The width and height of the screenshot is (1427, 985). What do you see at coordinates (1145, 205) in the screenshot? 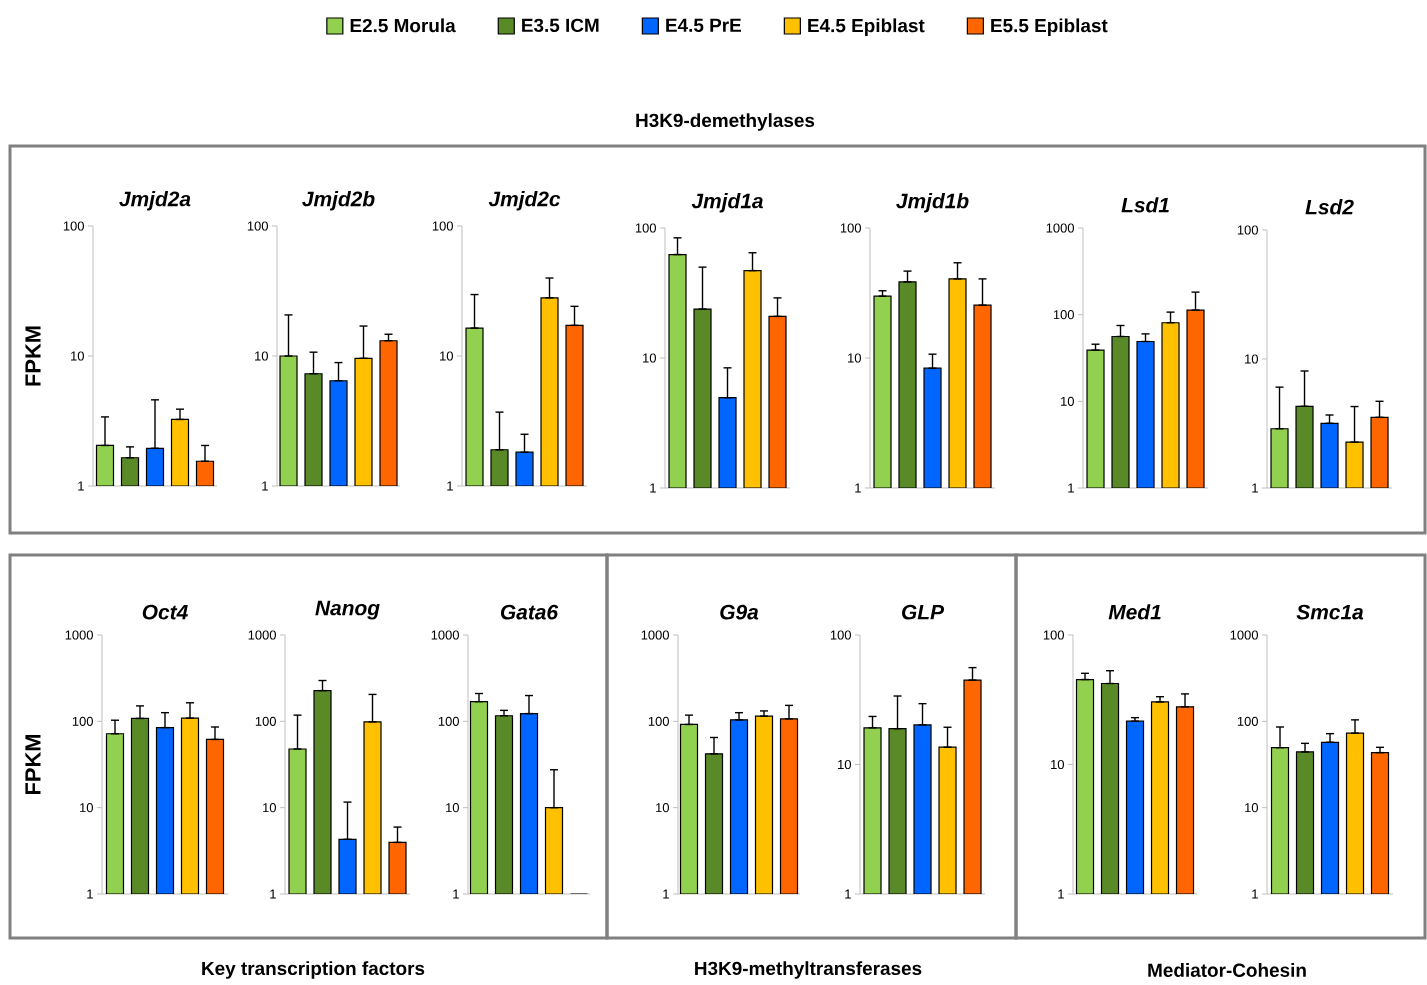
I see `chart-title: Lsd1` at bounding box center [1145, 205].